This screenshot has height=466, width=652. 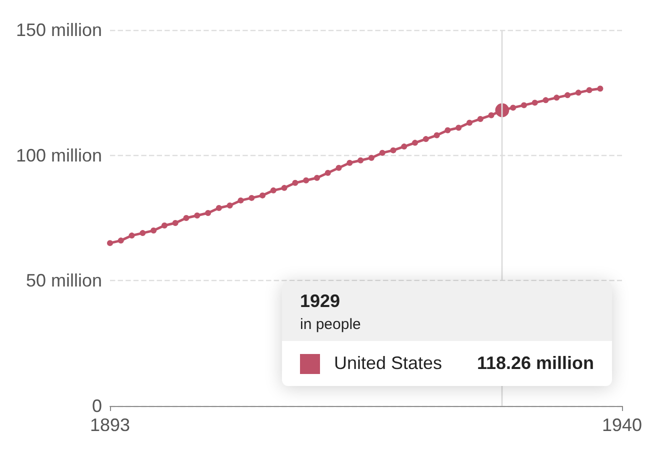 I want to click on y-tick-label: 50 million, so click(x=64, y=280).